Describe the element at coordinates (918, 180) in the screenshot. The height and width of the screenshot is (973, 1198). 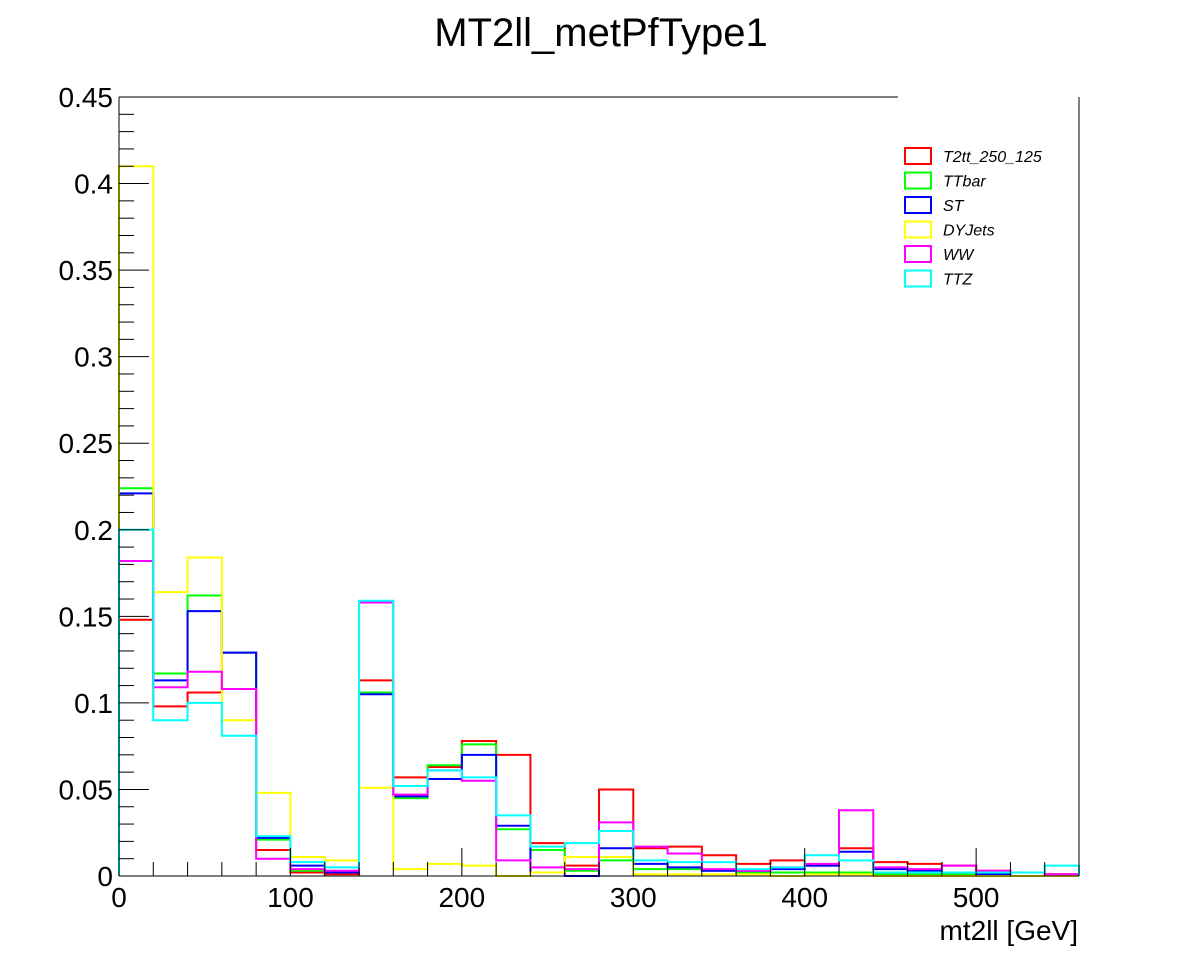
I see `legend-swatch-ttbar` at that location.